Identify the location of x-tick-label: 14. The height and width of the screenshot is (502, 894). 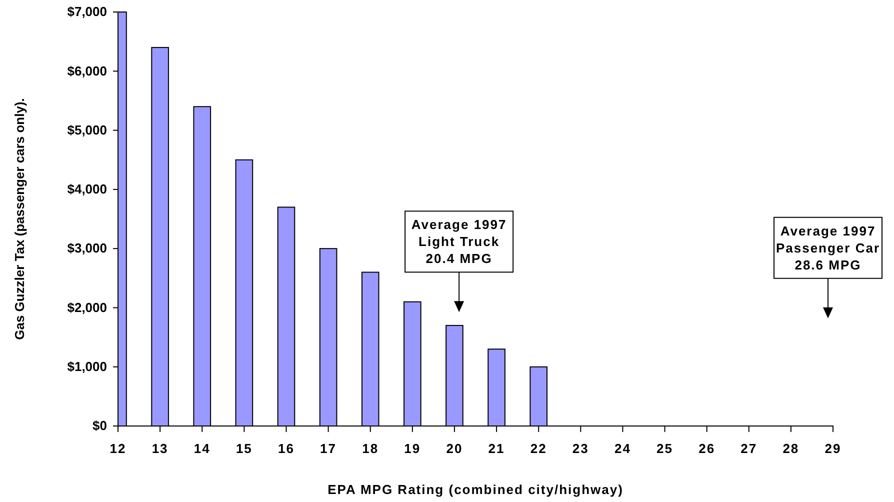
(202, 448).